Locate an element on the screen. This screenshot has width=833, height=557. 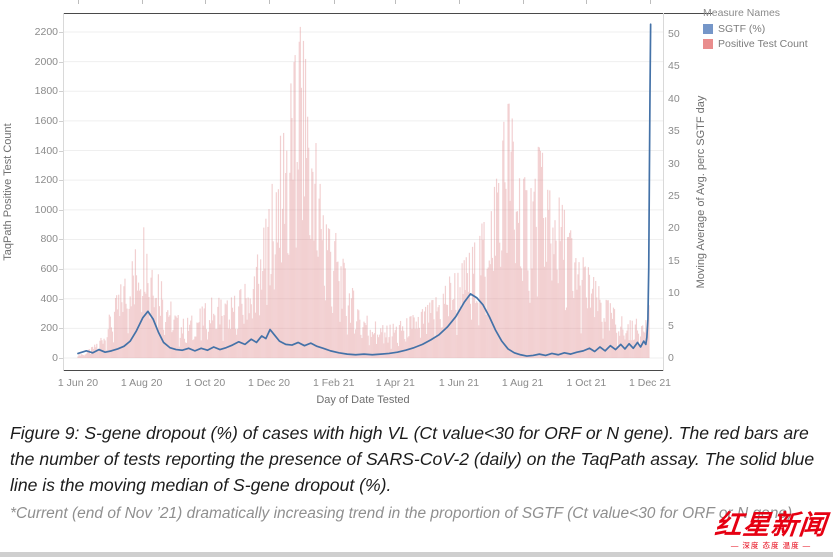
x-axis-tick-label: 1 Aug 21 is located at coordinates (522, 383).